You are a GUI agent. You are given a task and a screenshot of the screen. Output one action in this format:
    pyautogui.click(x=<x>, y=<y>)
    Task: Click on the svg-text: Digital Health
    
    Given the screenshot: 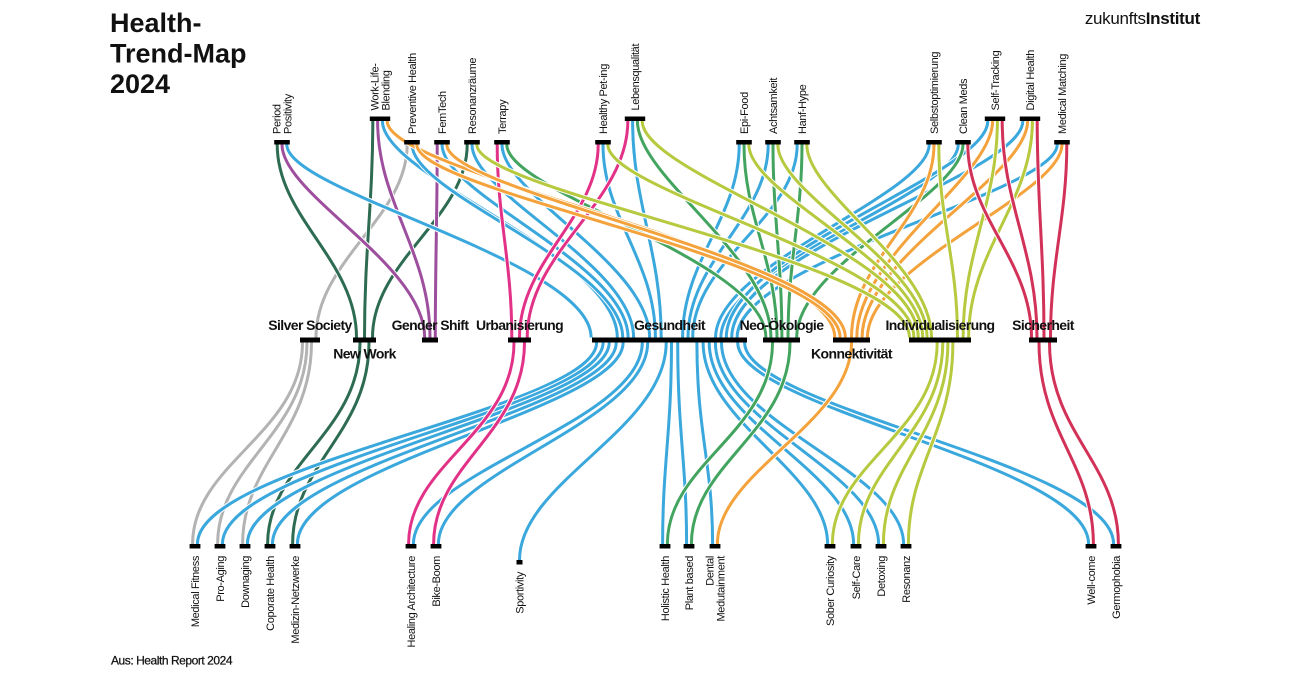 What is the action you would take?
    pyautogui.click(x=1031, y=80)
    